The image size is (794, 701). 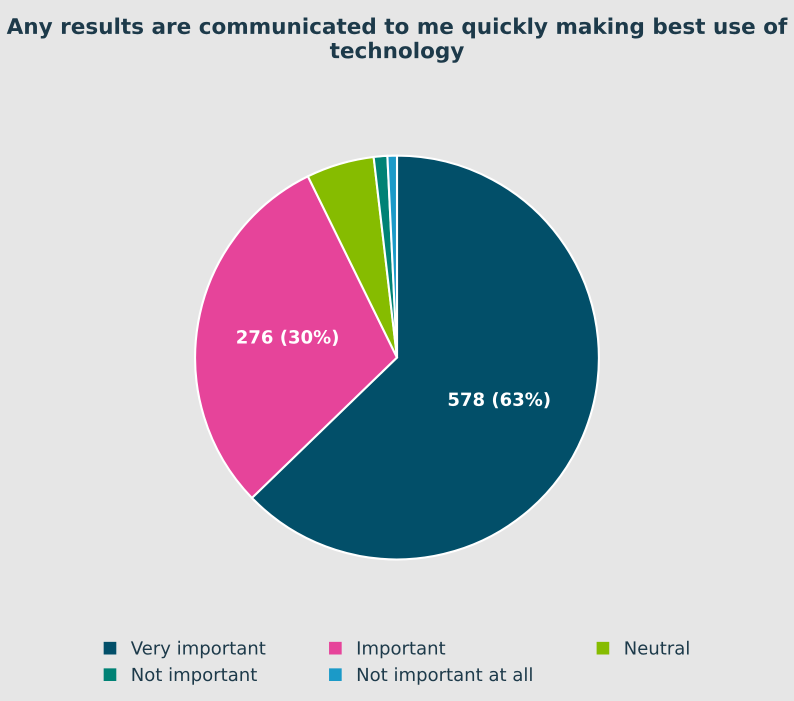 I want to click on legend-label: Not important at all, so click(x=445, y=676).